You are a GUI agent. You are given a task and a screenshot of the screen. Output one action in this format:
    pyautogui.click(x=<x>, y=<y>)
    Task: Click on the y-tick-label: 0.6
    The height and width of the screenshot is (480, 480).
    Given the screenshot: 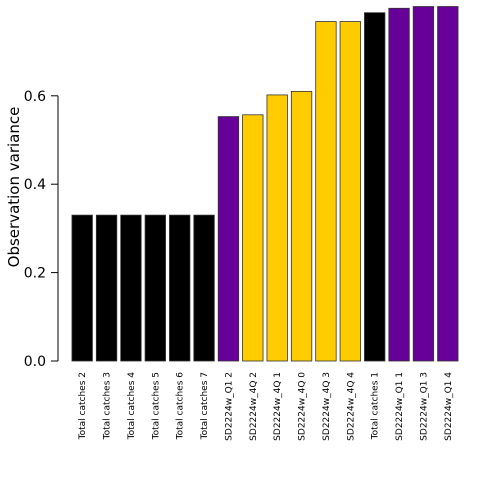 What is the action you would take?
    pyautogui.click(x=35, y=97)
    